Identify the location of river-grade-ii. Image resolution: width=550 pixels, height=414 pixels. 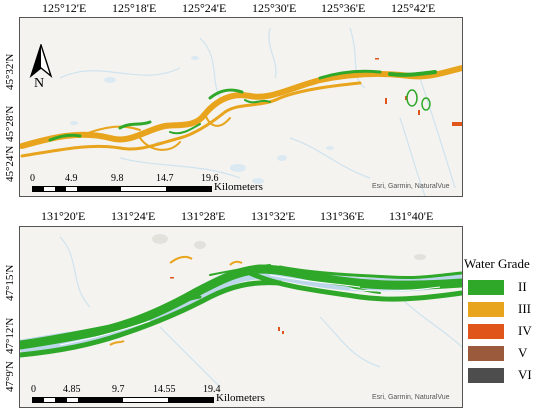
(242, 105).